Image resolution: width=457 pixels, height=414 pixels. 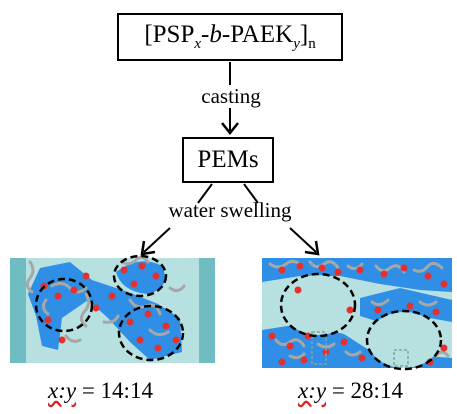 What do you see at coordinates (303, 240) in the screenshot?
I see `arrow-right` at bounding box center [303, 240].